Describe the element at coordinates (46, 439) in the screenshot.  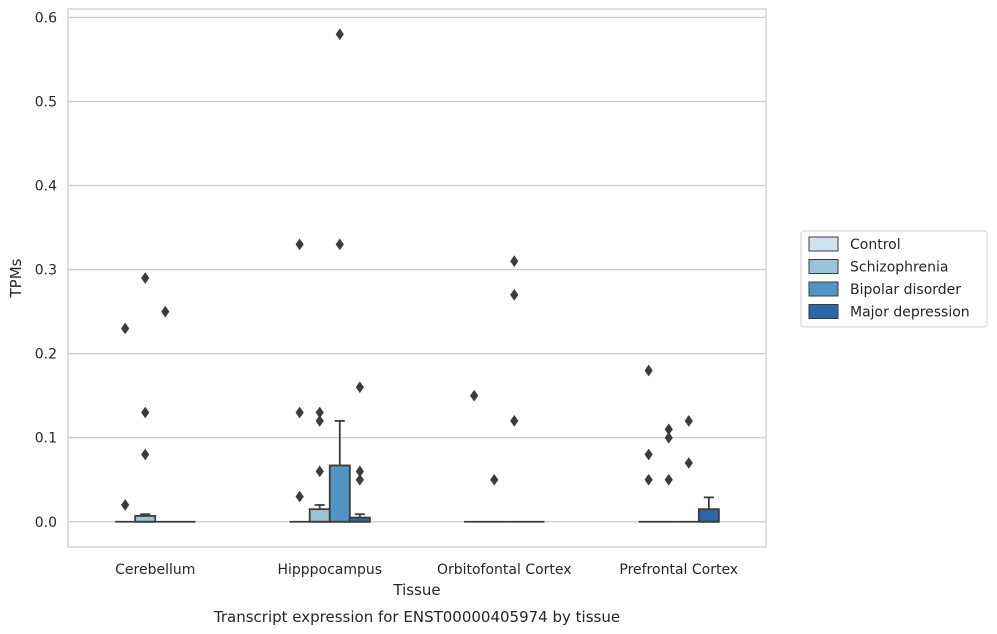
I see `y-tick-label: 0.1` at that location.